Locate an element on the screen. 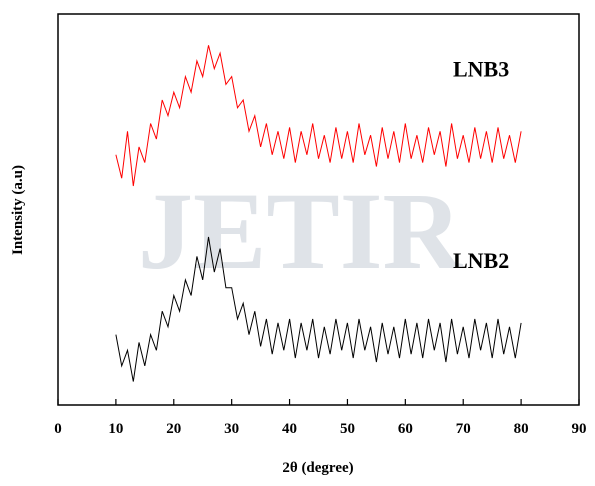  watermark: JETIR is located at coordinates (301, 231).